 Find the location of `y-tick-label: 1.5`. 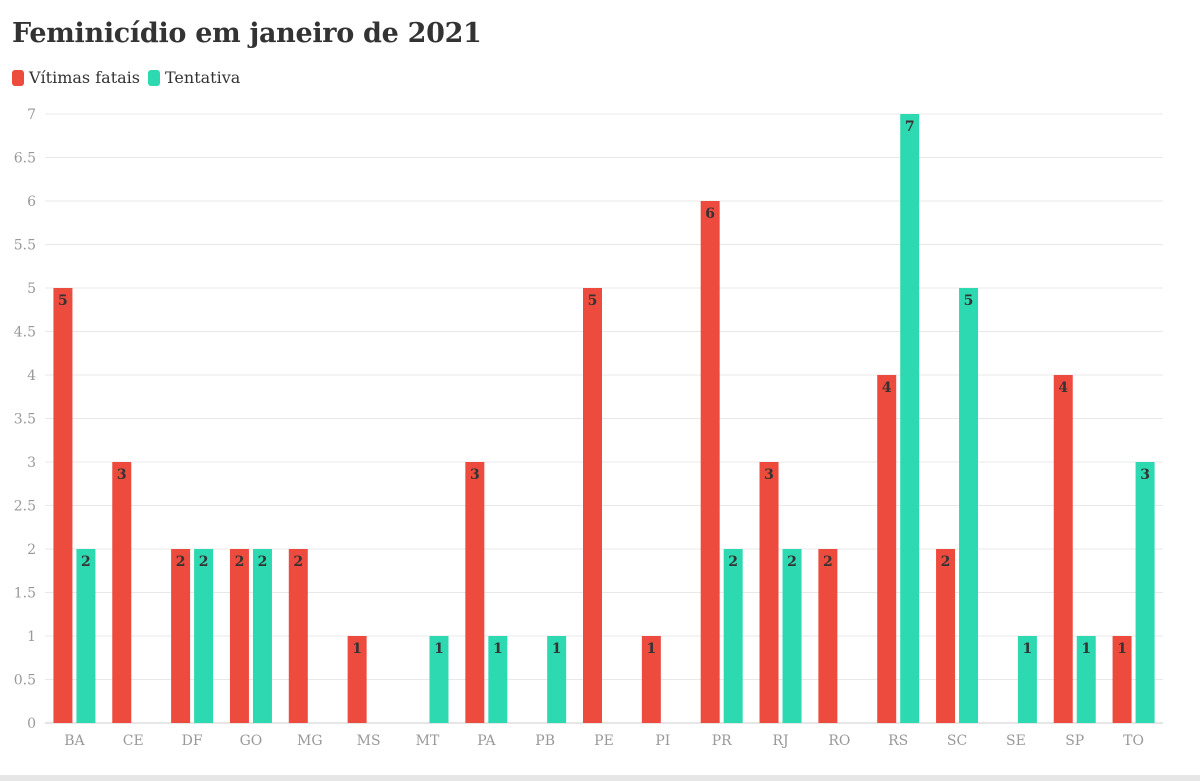

y-tick-label: 1.5 is located at coordinates (25, 594).